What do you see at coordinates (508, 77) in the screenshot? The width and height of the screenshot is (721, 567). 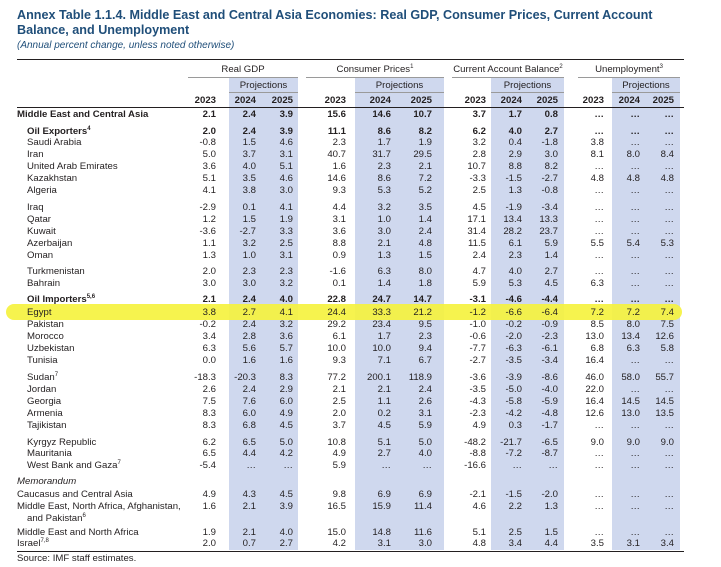 I see `group-header-rule` at bounding box center [508, 77].